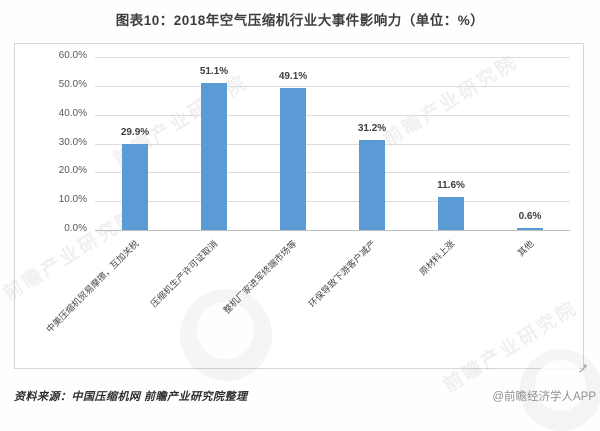 This screenshot has height=431, width=600. Describe the element at coordinates (72, 113) in the screenshot. I see `y-axis-tick-label: 40.0%` at that location.